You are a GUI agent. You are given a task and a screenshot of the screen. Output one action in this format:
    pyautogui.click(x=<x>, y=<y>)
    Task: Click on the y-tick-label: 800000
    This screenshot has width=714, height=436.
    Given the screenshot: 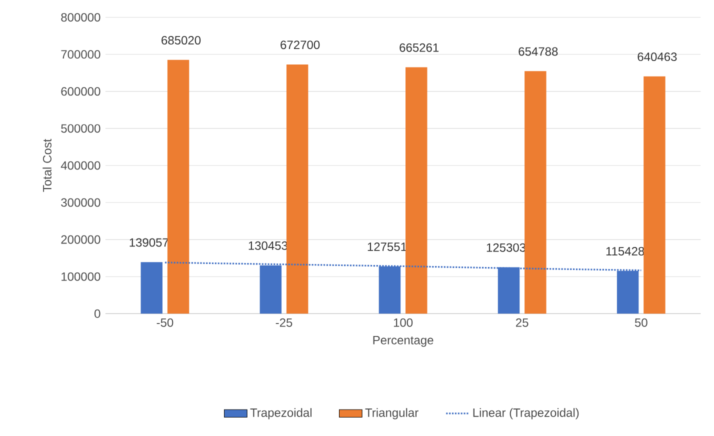 What is the action you would take?
    pyautogui.click(x=80, y=17)
    